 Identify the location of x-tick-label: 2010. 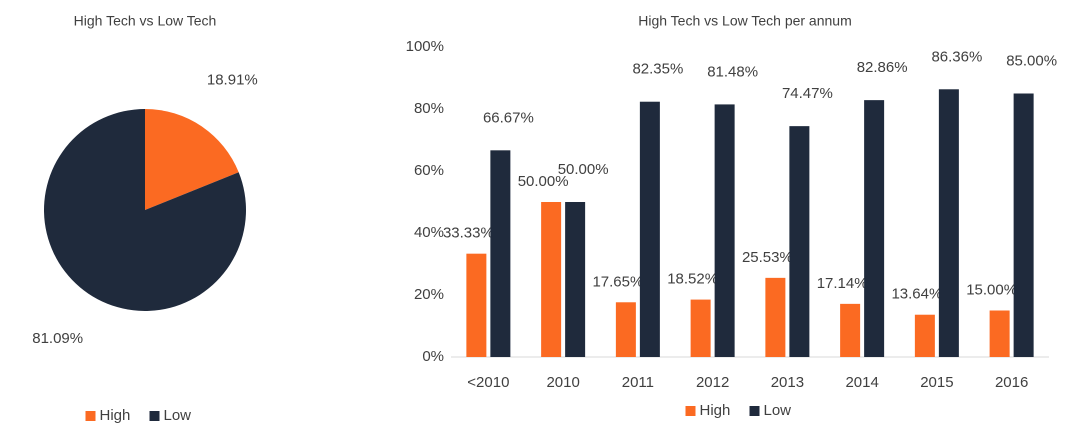
(562, 382).